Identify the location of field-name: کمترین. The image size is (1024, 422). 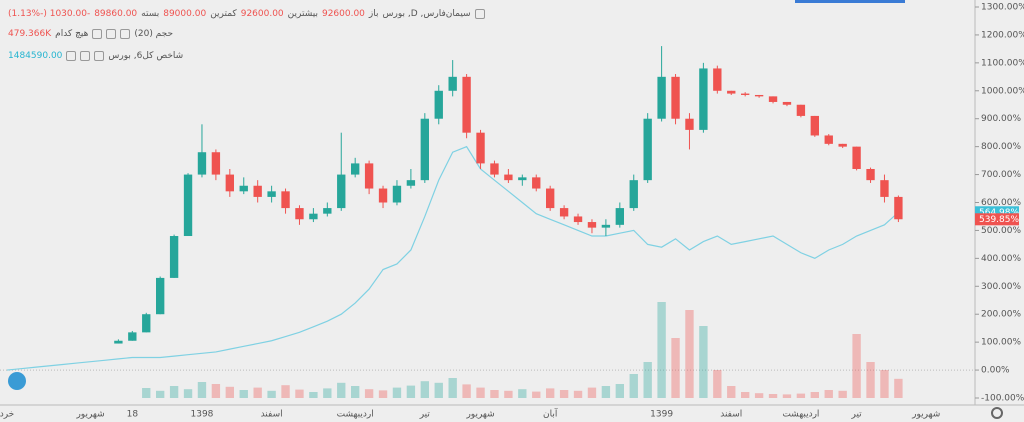
(223, 14).